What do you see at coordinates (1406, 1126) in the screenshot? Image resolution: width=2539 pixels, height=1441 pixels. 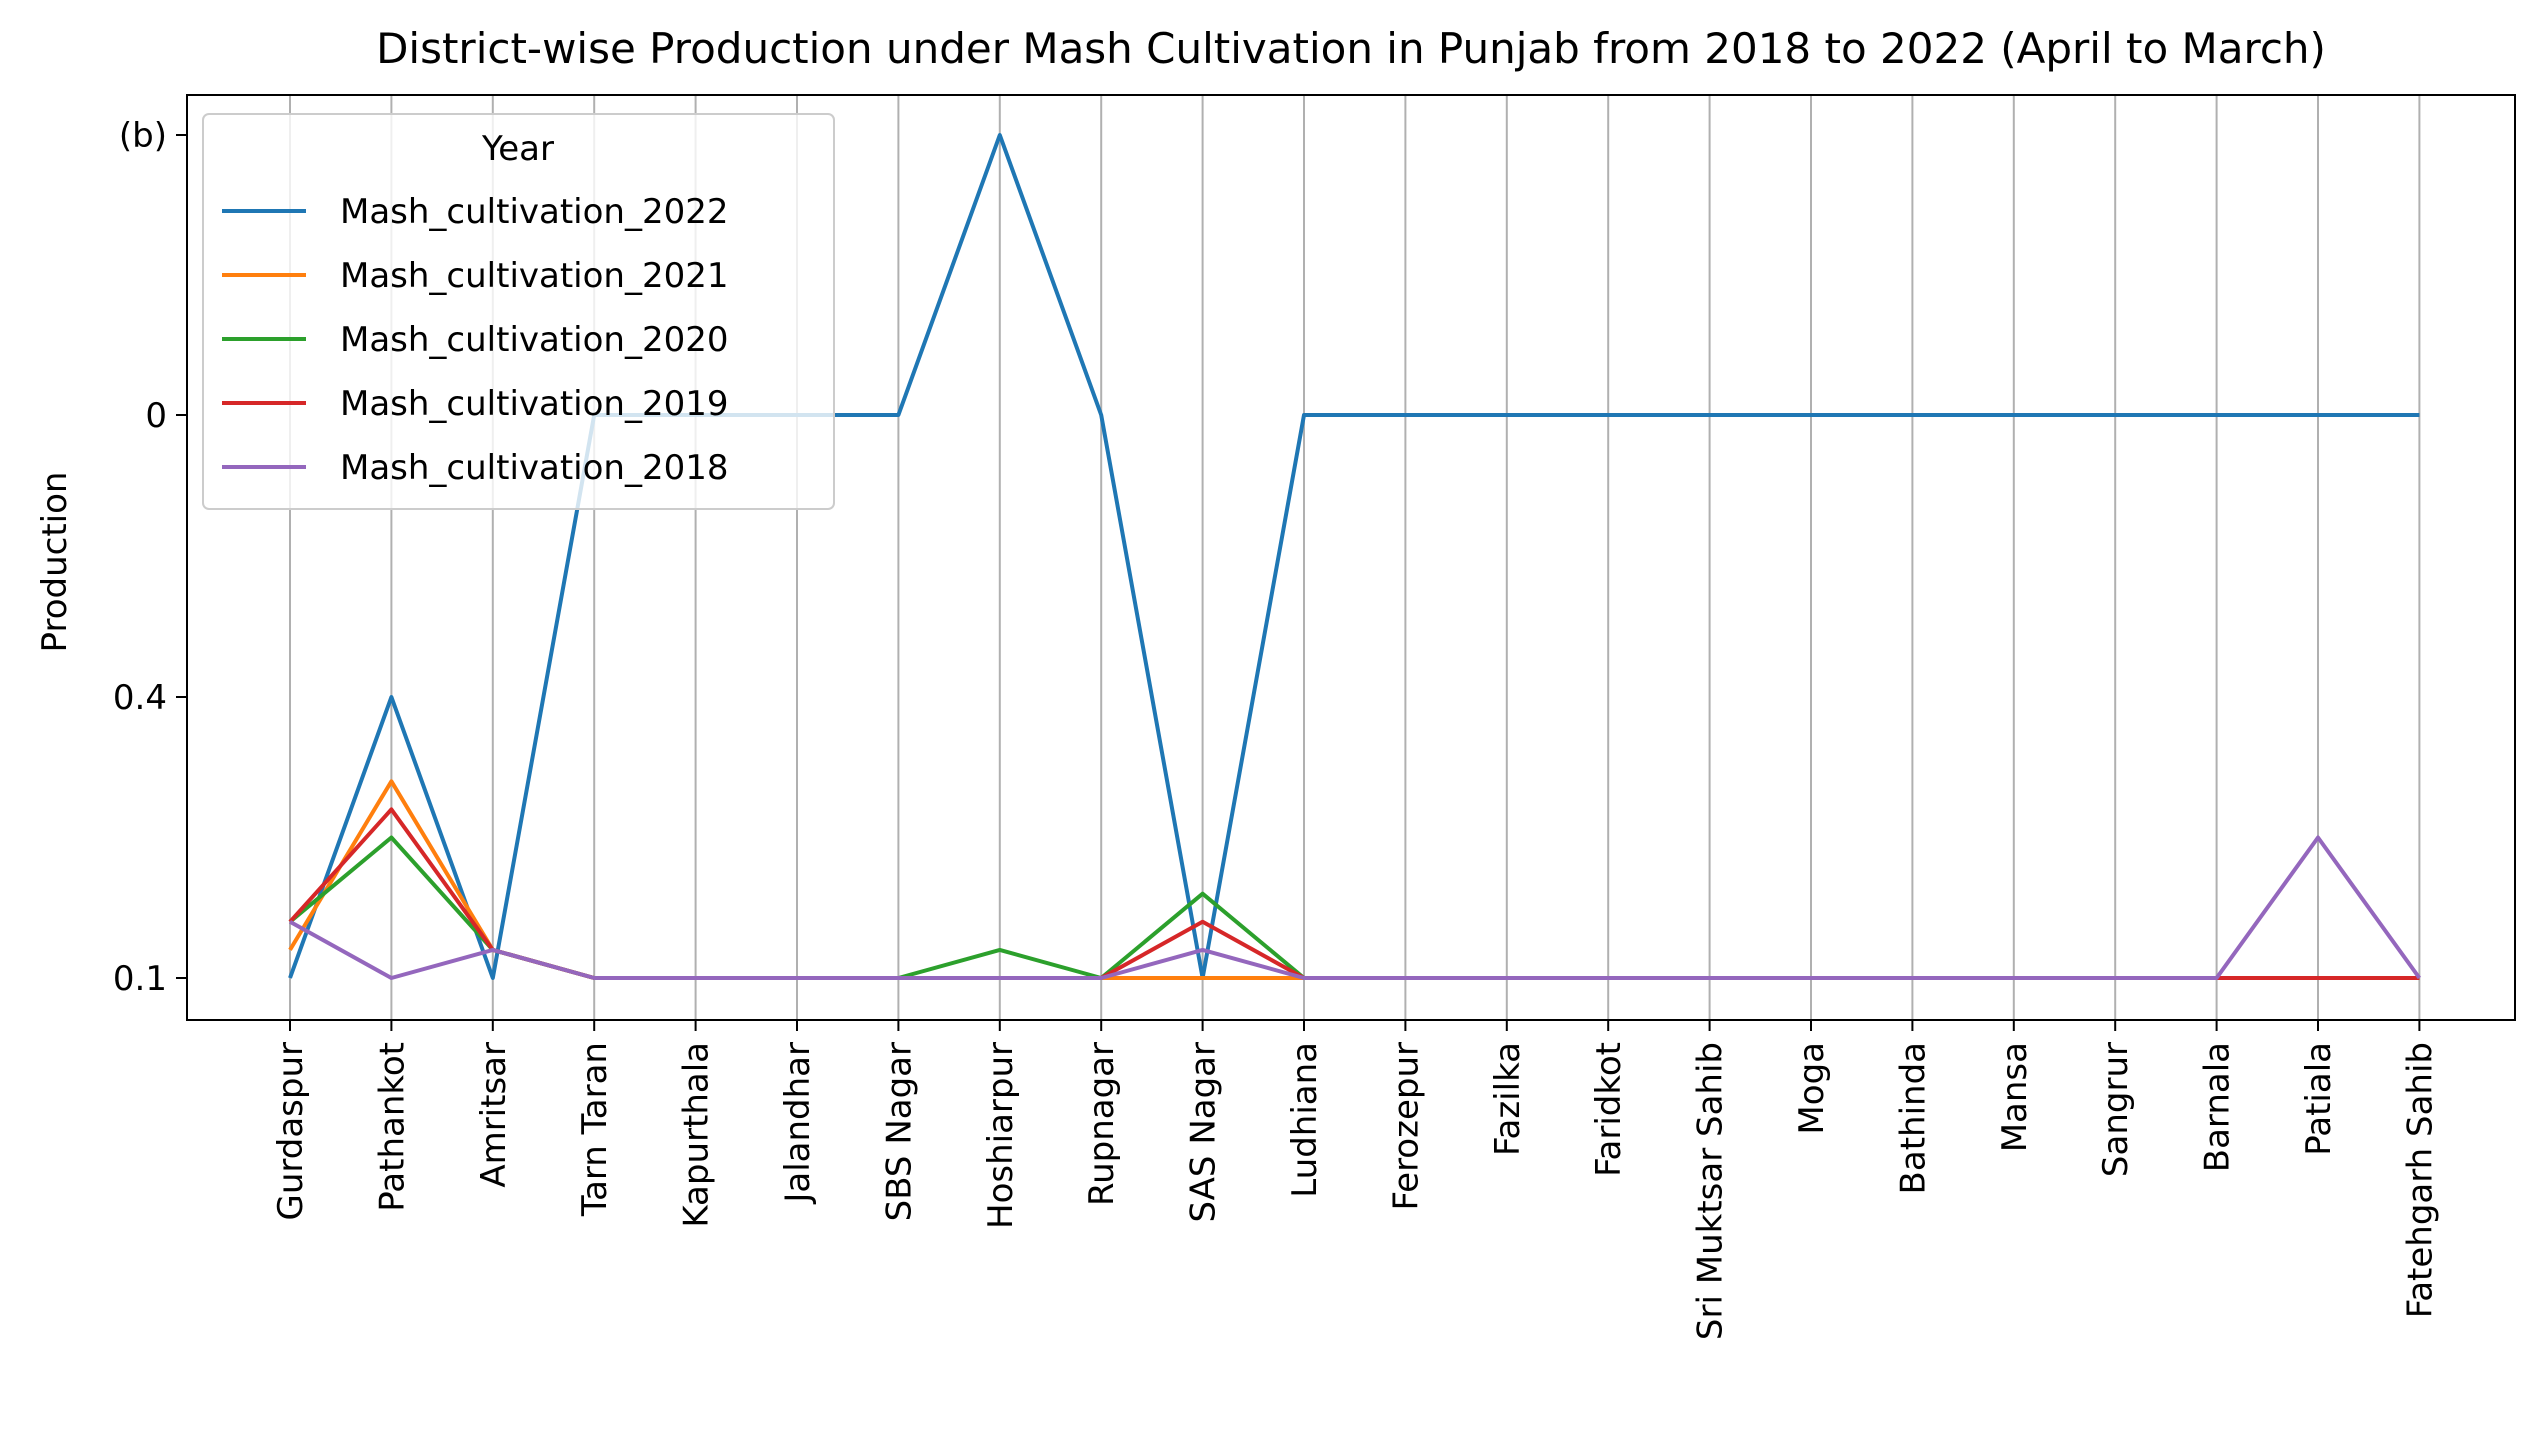 I see `x-tick-label: Ferozepur` at bounding box center [1406, 1126].